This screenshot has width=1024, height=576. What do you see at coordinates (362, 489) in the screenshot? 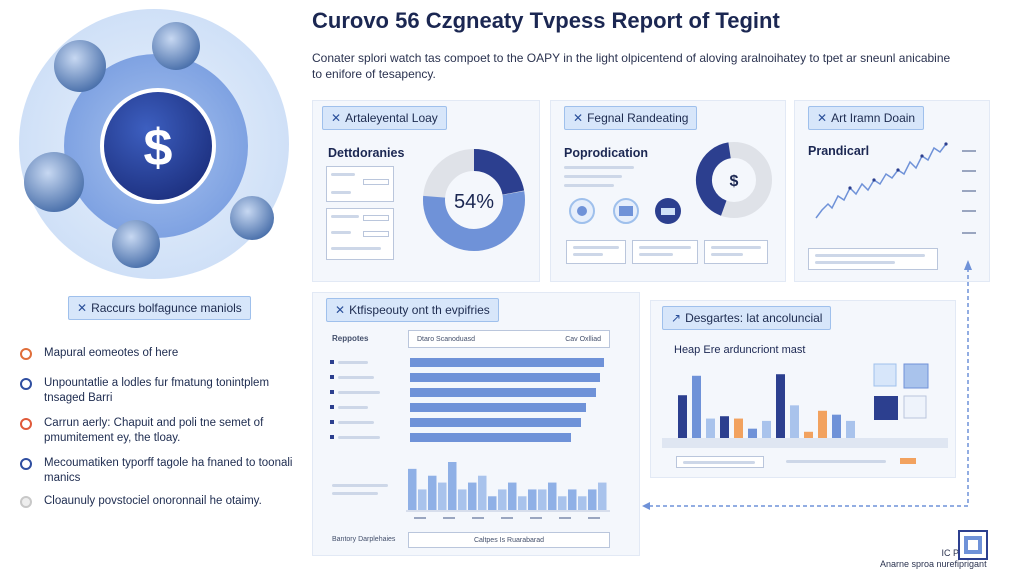
I see `expenditure-side-lines` at bounding box center [362, 489].